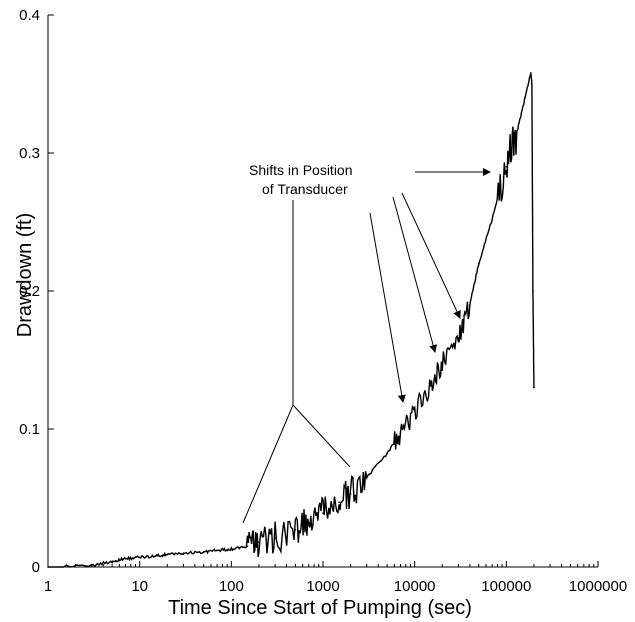 The height and width of the screenshot is (622, 635). I want to click on y-tick-label: 0, so click(36, 567).